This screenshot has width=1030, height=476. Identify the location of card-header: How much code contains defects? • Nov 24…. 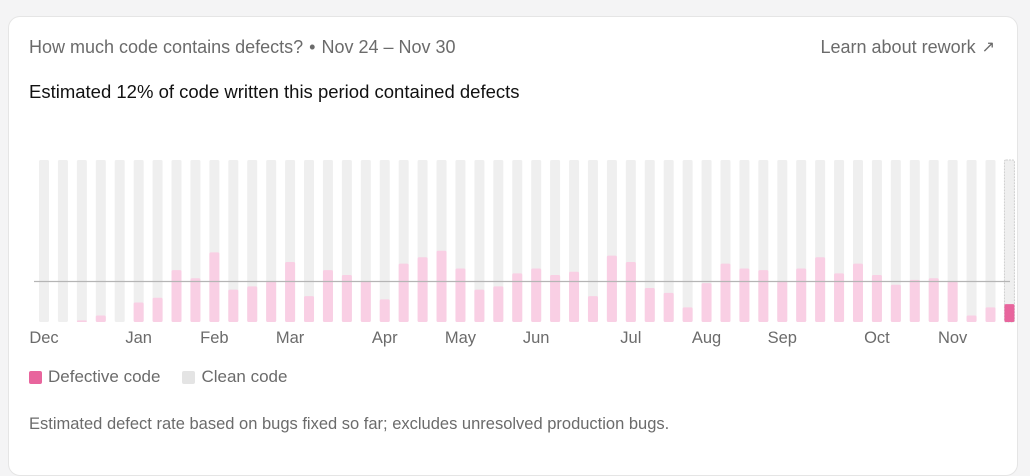
(512, 47).